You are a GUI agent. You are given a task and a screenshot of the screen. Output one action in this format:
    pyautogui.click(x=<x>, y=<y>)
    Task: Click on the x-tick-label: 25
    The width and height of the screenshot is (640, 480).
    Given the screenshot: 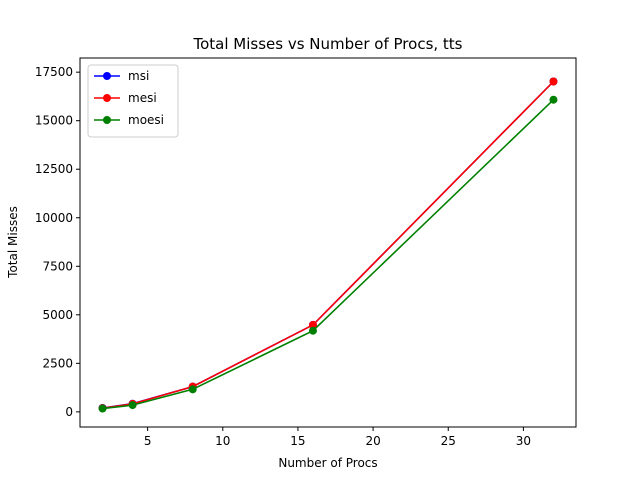 What is the action you would take?
    pyautogui.click(x=448, y=441)
    